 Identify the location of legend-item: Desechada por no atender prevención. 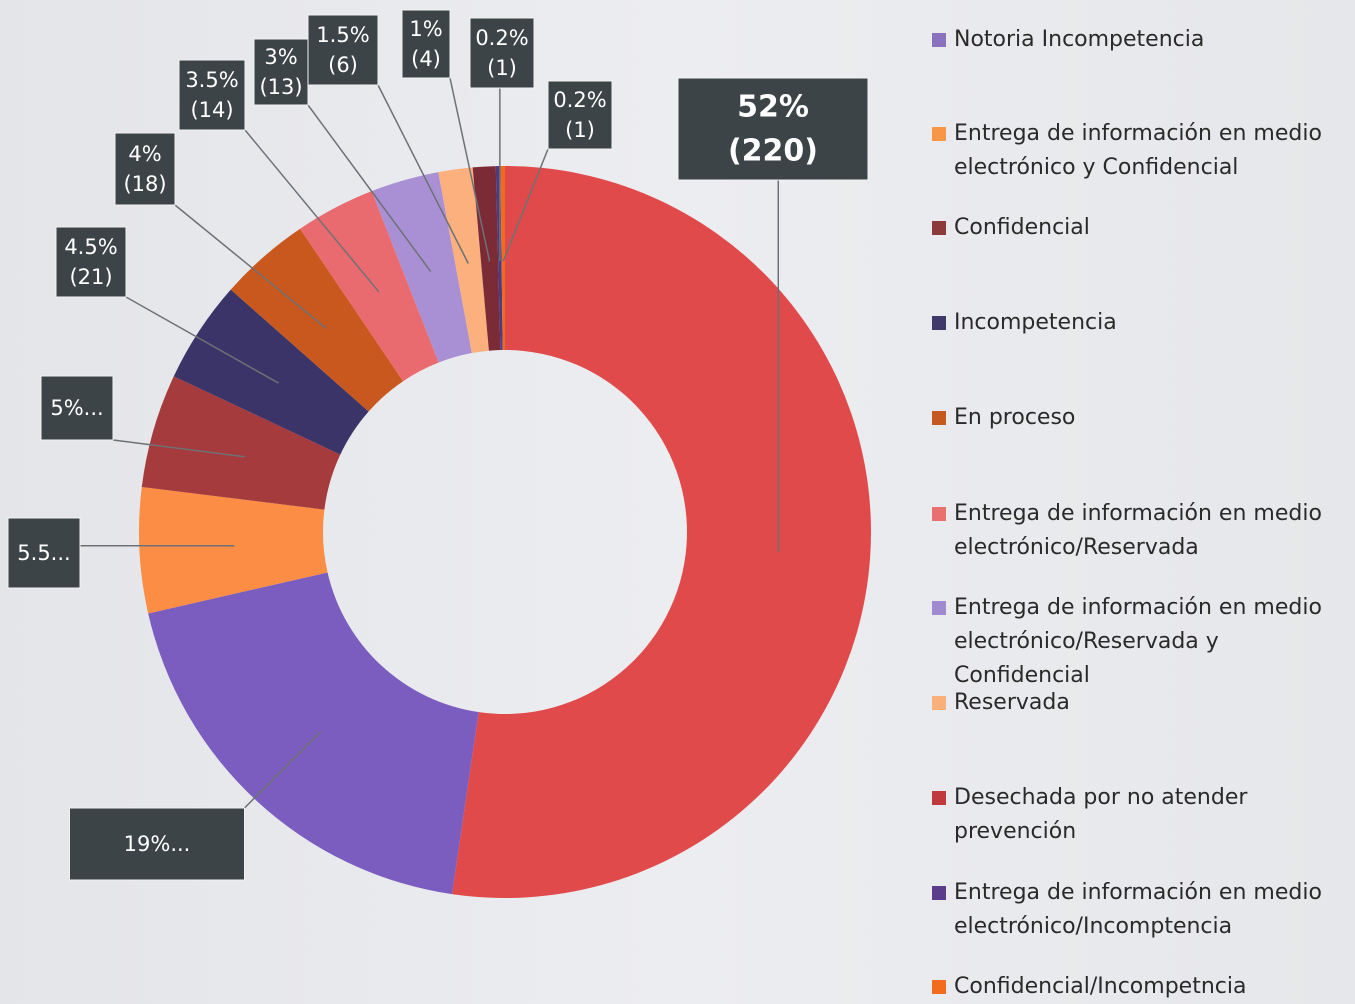
(1137, 815).